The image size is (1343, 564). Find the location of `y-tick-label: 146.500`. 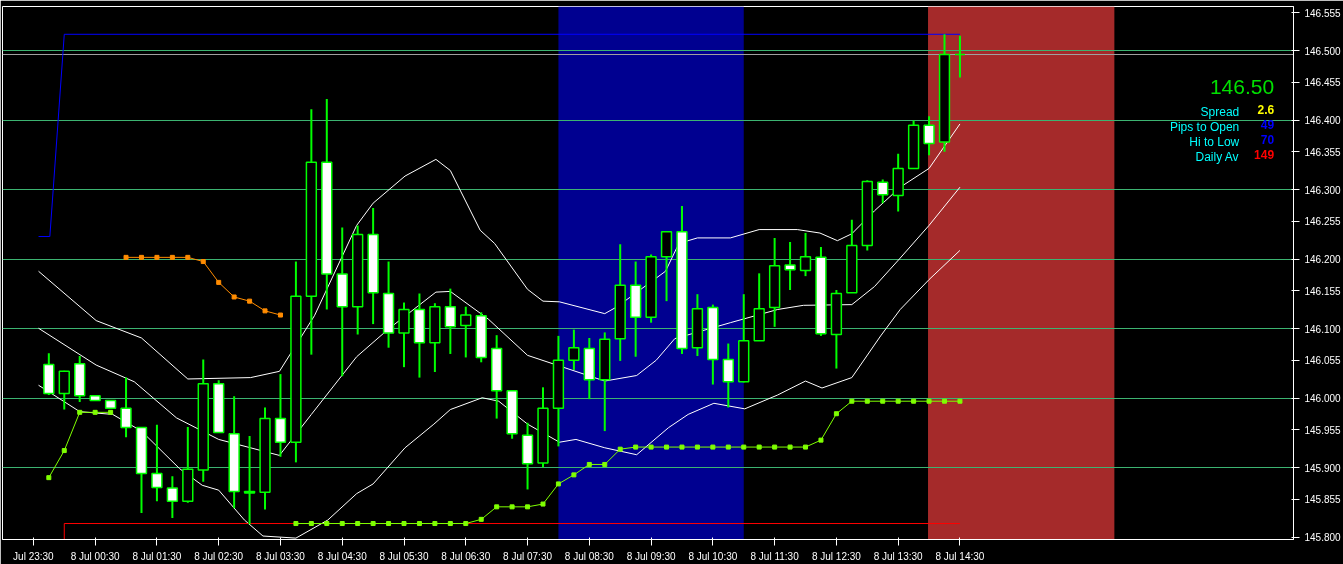

y-tick-label: 146.500 is located at coordinates (1323, 51).